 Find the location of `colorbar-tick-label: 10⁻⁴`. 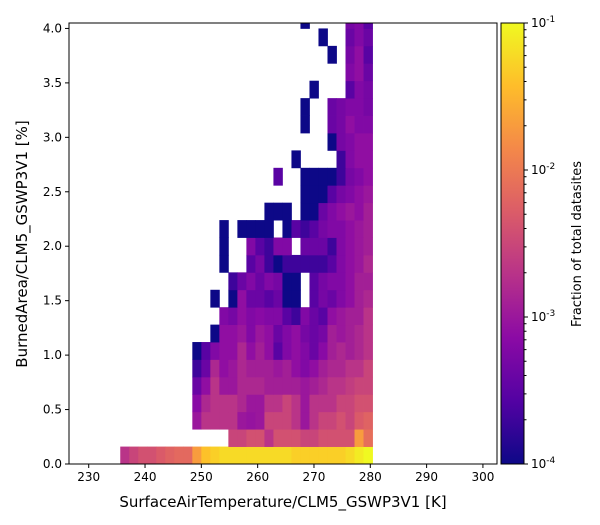

colorbar-tick-label: 10⁻⁴ is located at coordinates (543, 463).